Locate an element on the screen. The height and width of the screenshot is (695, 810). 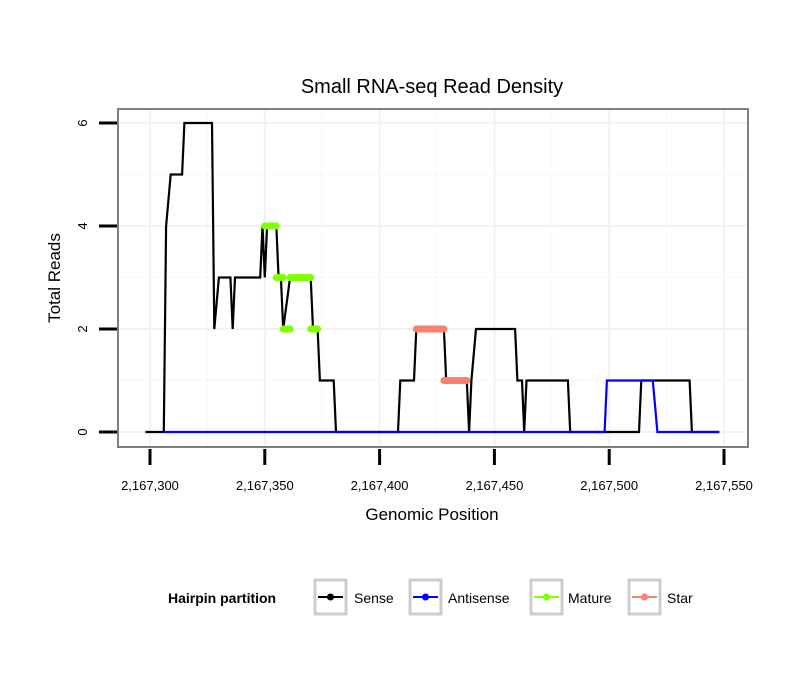
legend-label-sense: Sense is located at coordinates (374, 598).